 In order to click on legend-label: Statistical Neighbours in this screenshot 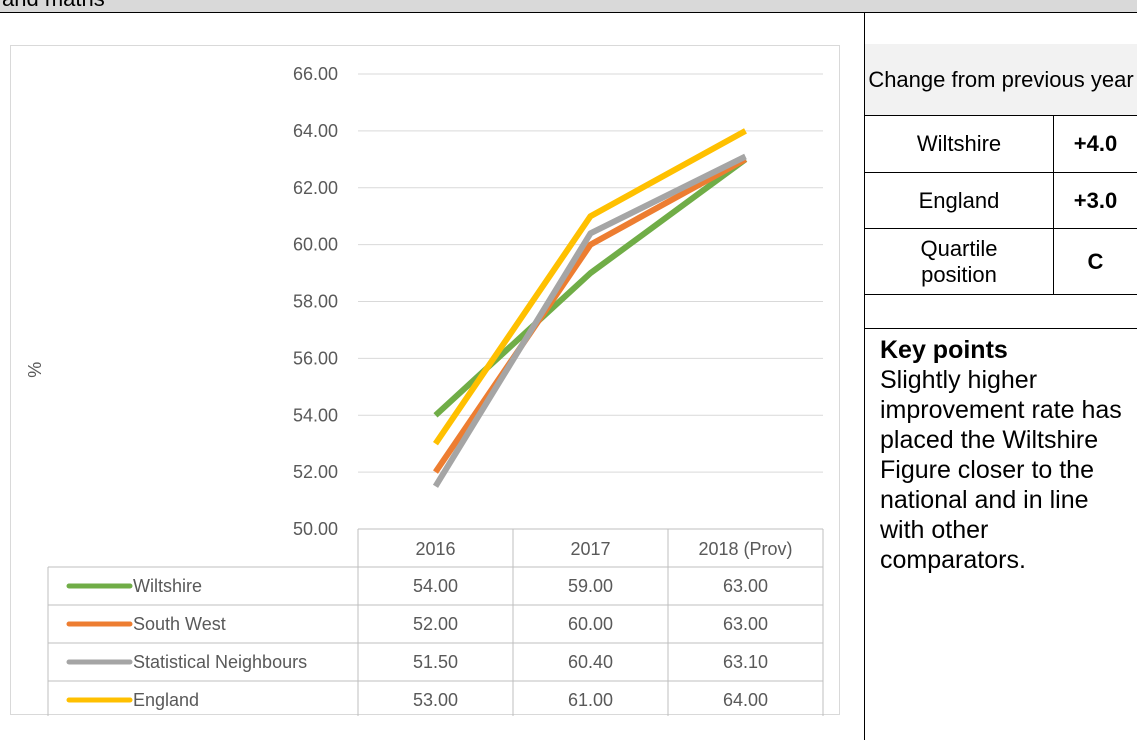, I will do `click(220, 662)`.